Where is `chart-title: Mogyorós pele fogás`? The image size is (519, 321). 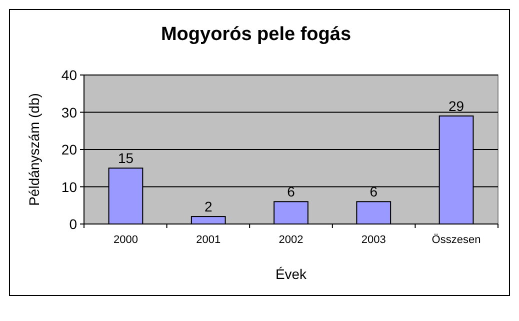 chart-title: Mogyorós pele fogás is located at coordinates (256, 34).